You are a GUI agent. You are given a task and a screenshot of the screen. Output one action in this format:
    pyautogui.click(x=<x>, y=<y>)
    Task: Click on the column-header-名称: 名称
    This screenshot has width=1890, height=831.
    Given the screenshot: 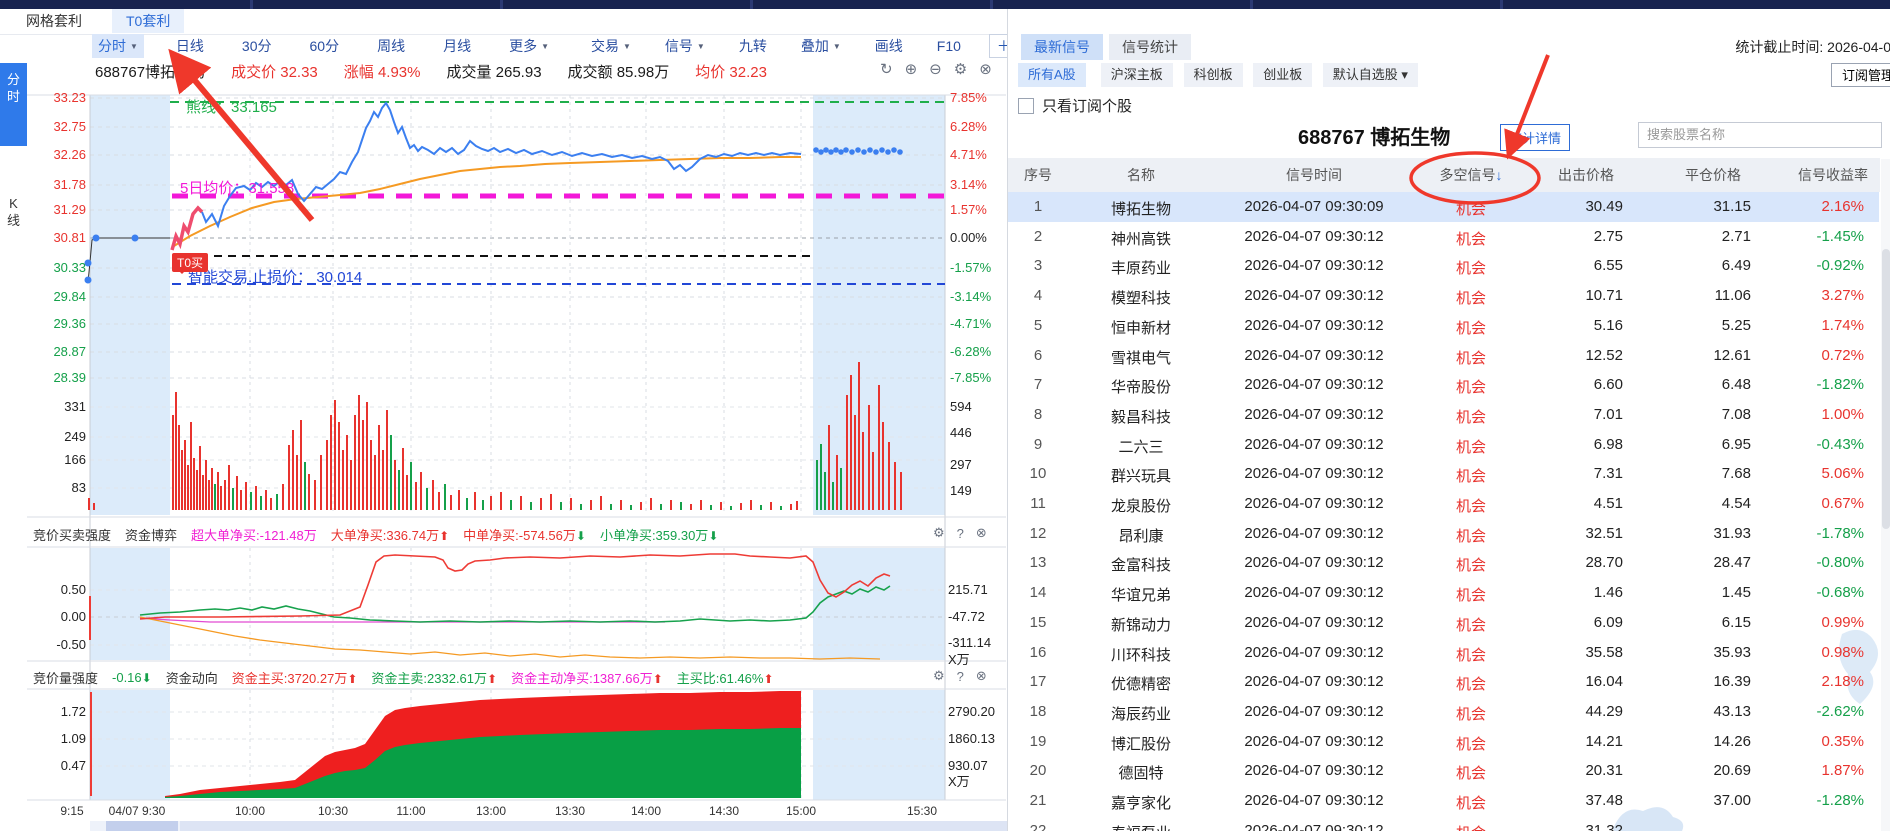 What is the action you would take?
    pyautogui.click(x=1141, y=175)
    